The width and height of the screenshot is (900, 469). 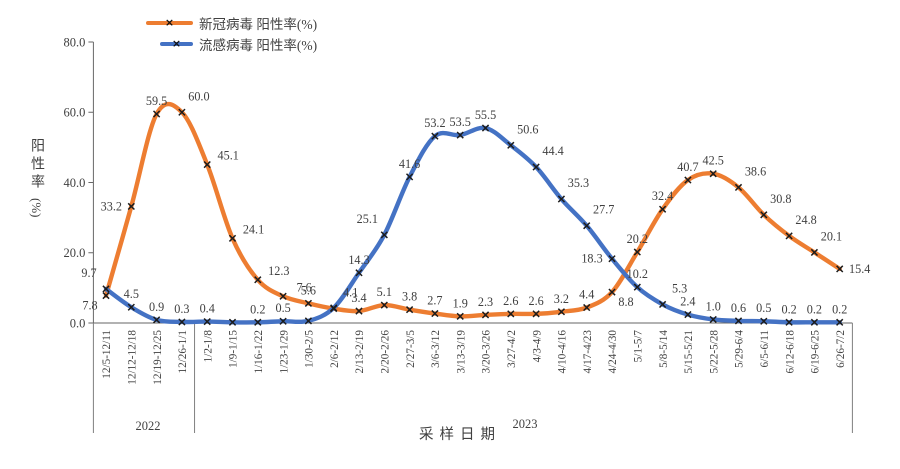 I want to click on covid-series-data-label: 5.6, so click(x=308, y=290).